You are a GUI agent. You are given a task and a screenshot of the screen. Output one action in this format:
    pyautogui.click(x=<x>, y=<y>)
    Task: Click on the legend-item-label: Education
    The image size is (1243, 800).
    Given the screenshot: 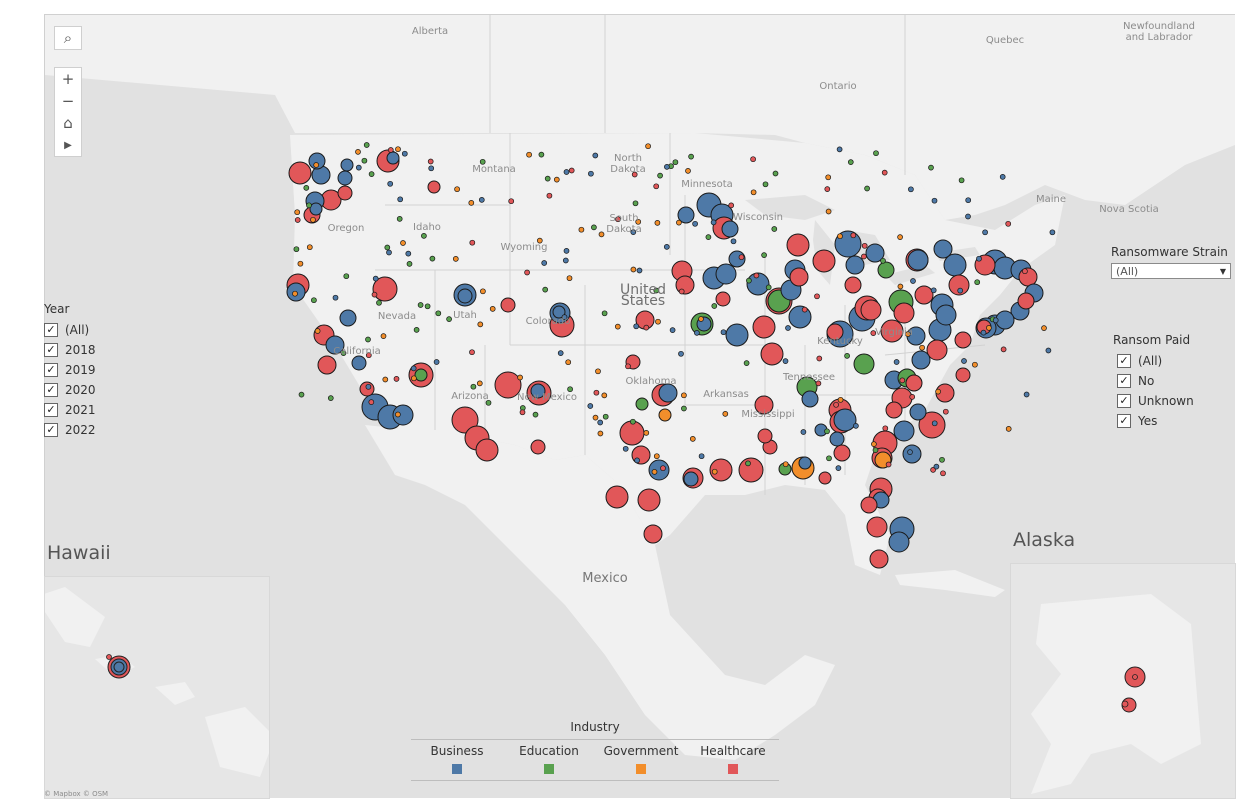 What is the action you would take?
    pyautogui.click(x=549, y=751)
    